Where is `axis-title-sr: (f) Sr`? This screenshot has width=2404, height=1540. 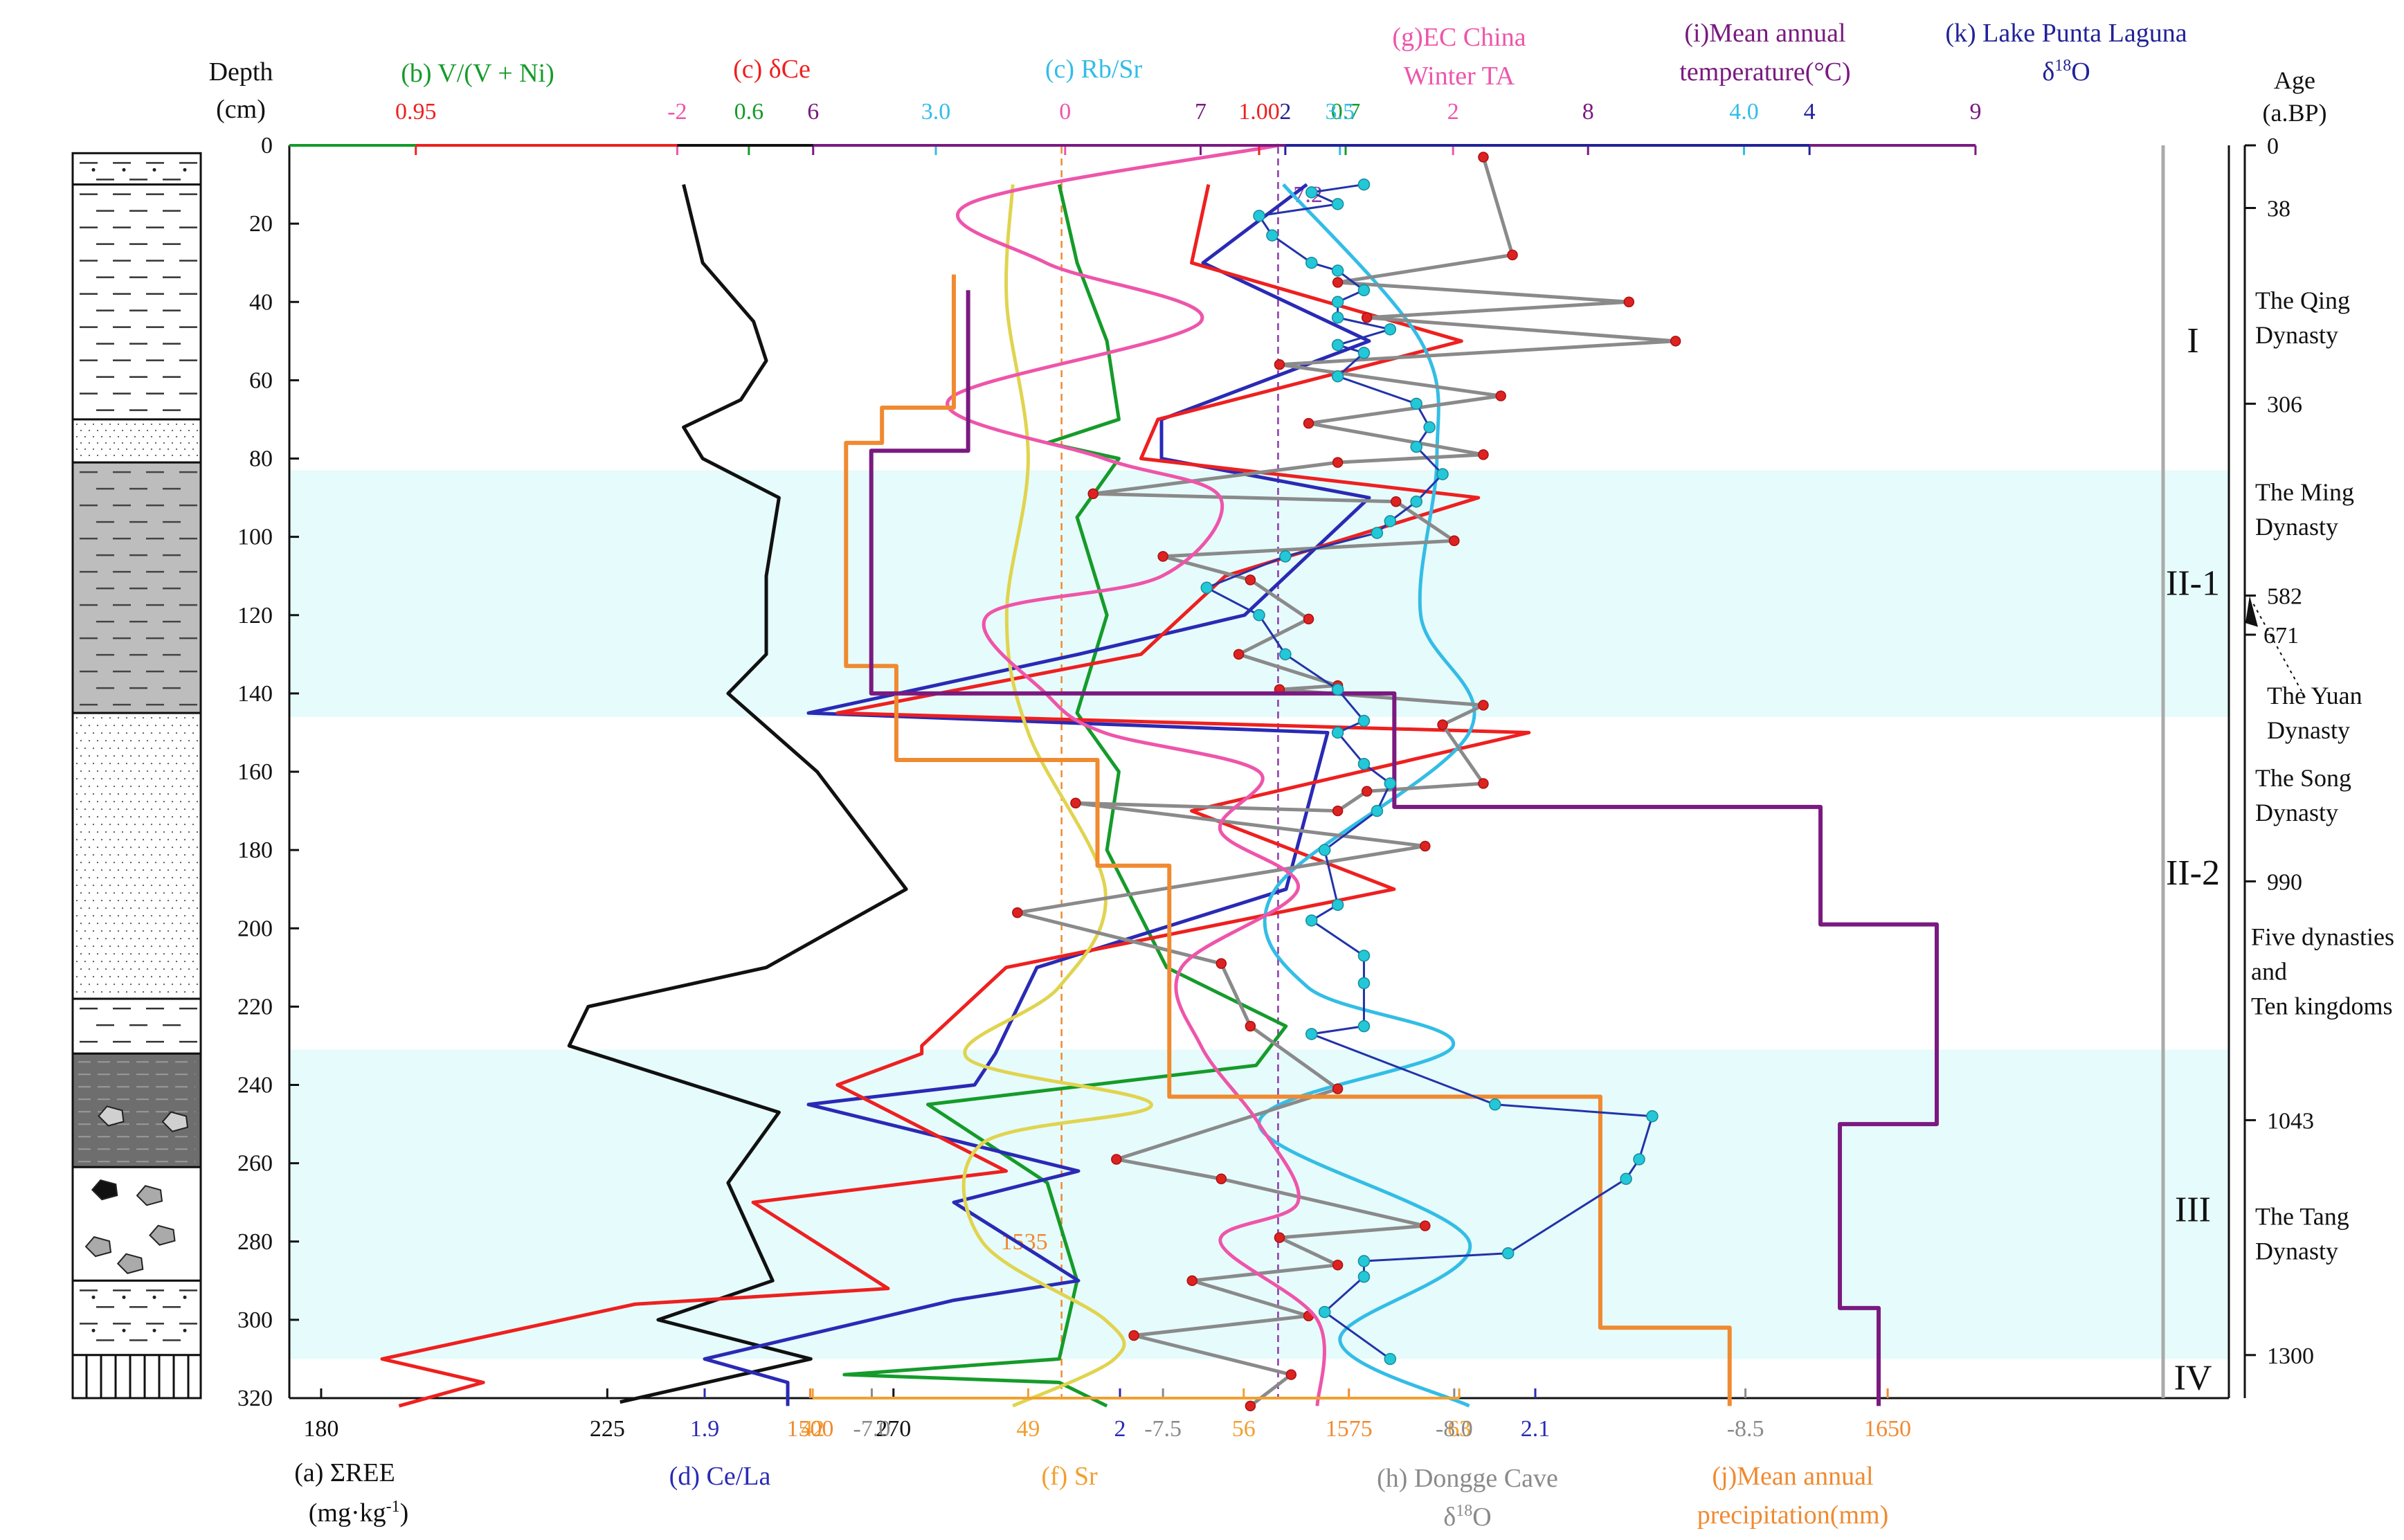 axis-title-sr: (f) Sr is located at coordinates (1069, 1476).